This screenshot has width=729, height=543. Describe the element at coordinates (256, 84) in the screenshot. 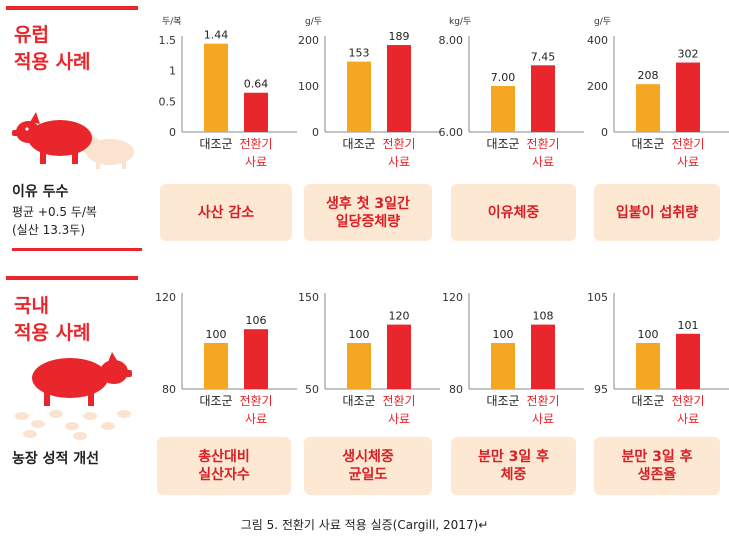

I see `chart1-value-label: 0.64` at that location.